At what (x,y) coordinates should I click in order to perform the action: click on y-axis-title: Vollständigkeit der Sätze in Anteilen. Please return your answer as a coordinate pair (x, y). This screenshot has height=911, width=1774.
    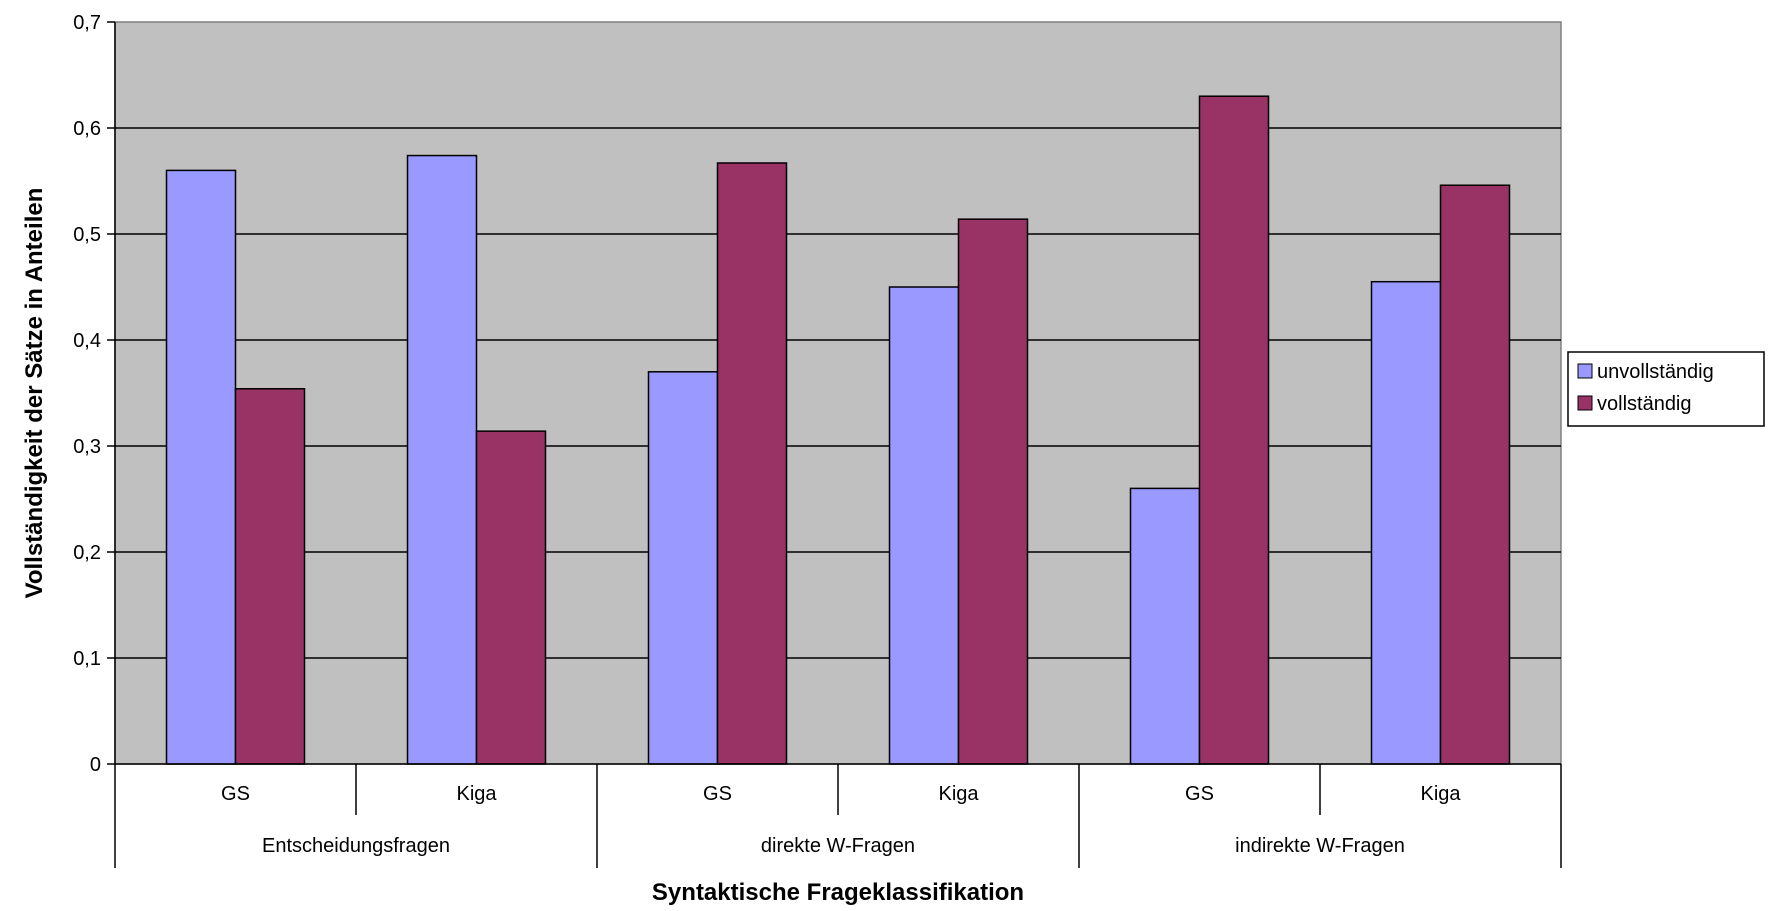
    Looking at the image, I should click on (34, 393).